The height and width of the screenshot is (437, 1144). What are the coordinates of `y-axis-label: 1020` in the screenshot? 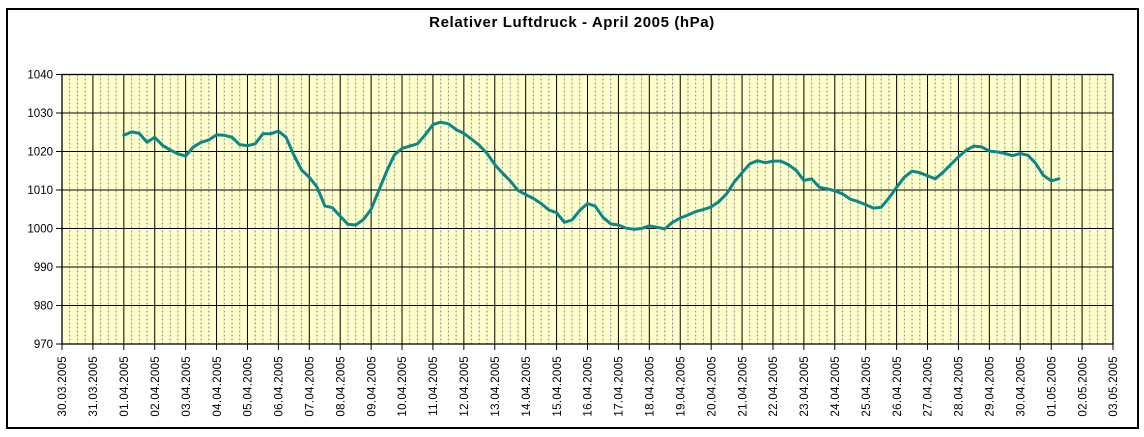 It's located at (40, 153).